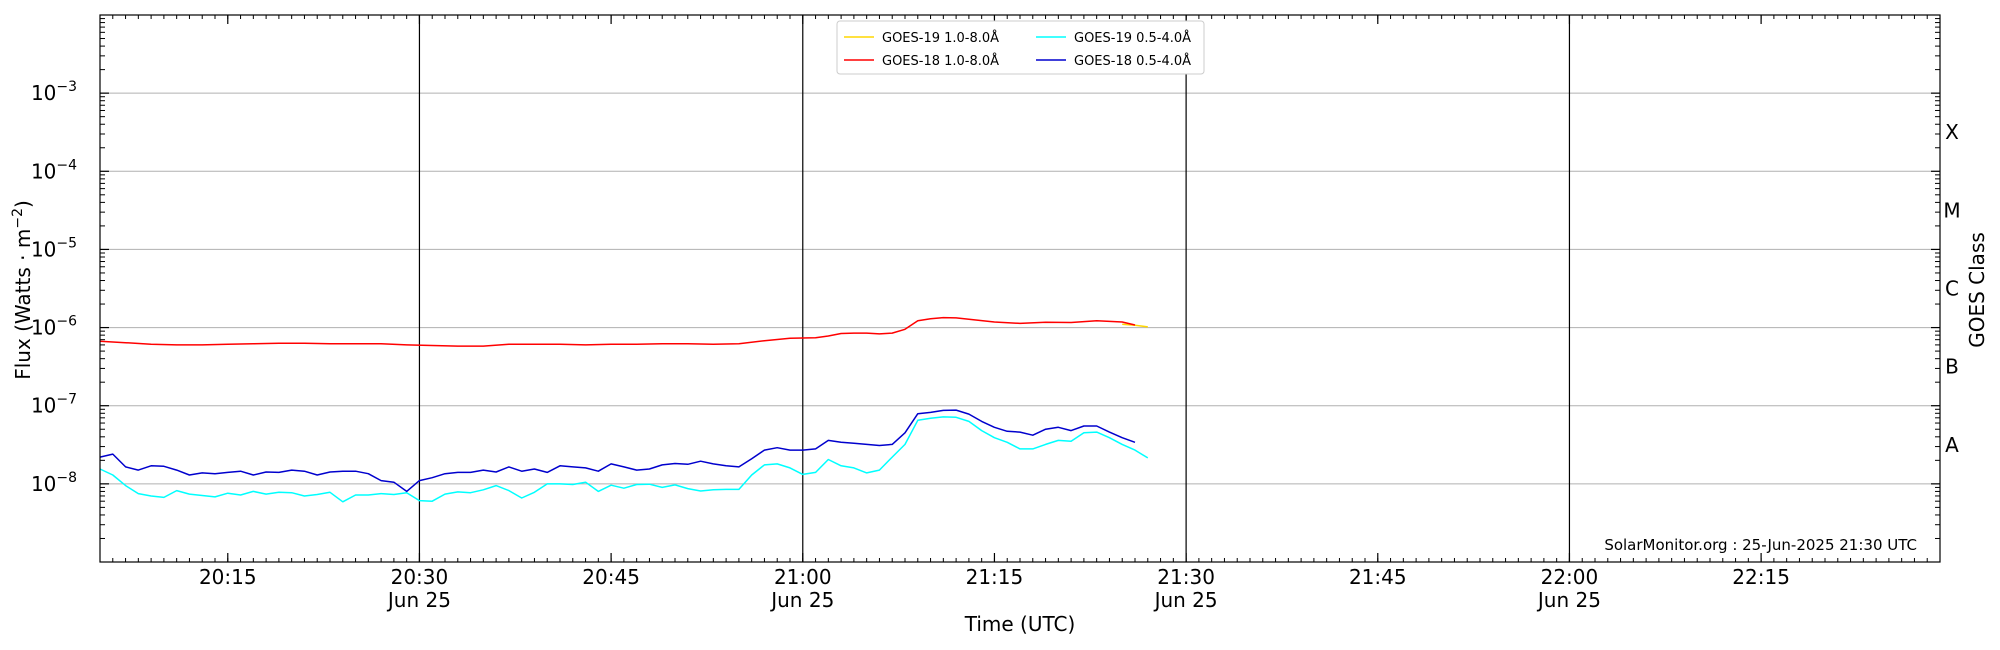  Describe the element at coordinates (1951, 210) in the screenshot. I see `goes-class-label: M` at that location.